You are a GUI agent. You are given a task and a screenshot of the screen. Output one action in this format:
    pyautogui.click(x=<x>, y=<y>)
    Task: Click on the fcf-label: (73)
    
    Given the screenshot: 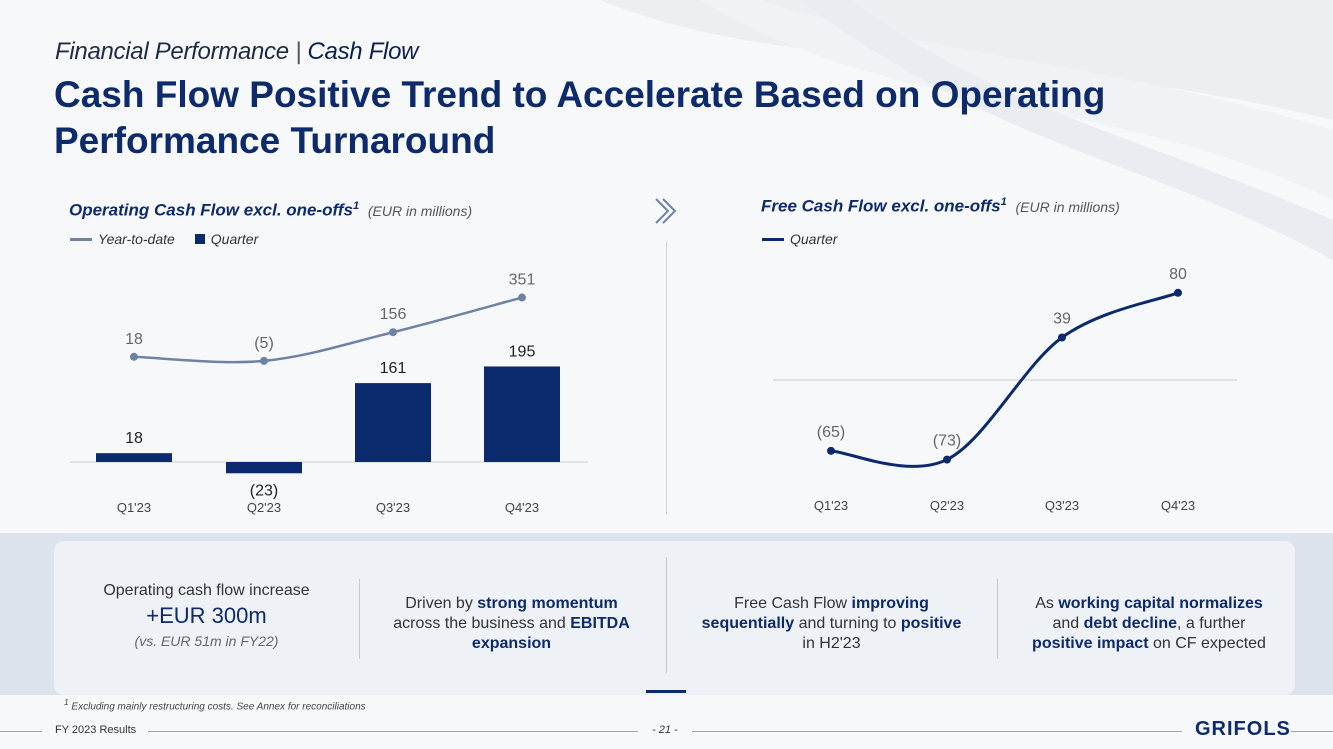 What is the action you would take?
    pyautogui.click(x=947, y=441)
    